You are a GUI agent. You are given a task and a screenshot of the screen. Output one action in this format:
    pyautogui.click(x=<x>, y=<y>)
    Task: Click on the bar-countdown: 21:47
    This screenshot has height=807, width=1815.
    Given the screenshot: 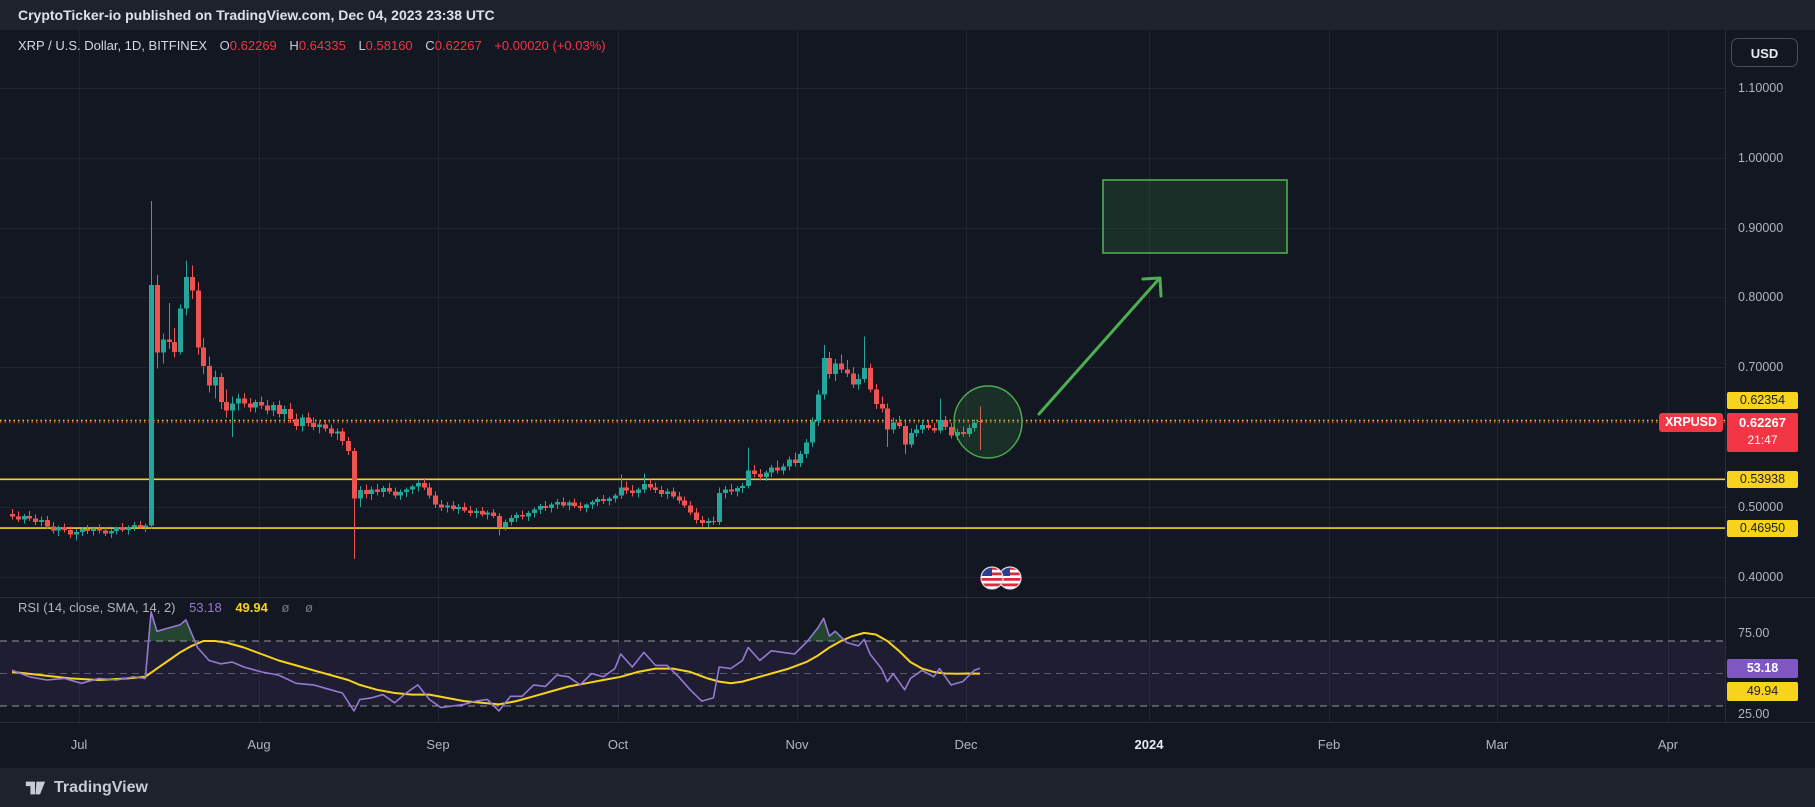 What is the action you would take?
    pyautogui.click(x=1762, y=440)
    